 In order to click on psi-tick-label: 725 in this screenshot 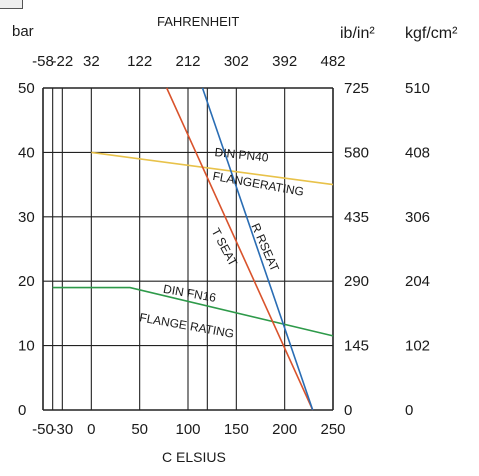, I will do `click(356, 88)`.